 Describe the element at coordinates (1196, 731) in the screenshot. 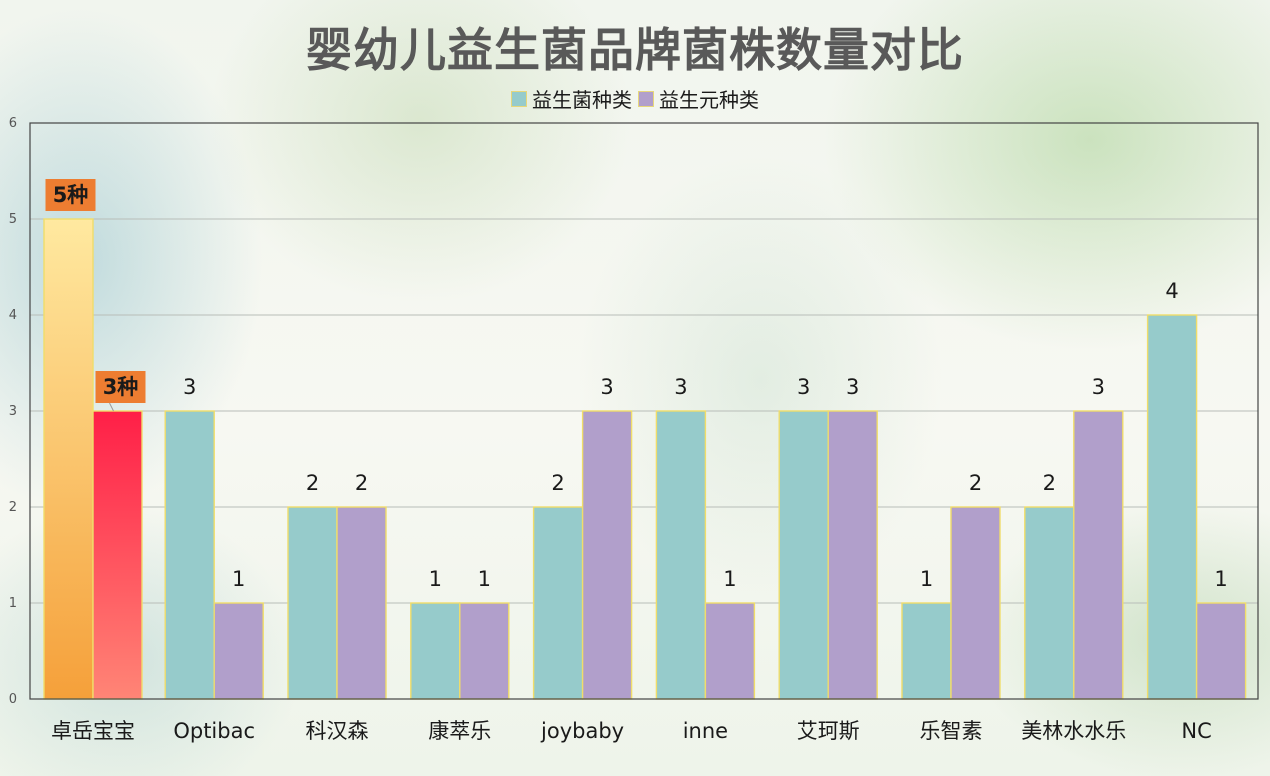

I see `x-tick-label: NC` at that location.